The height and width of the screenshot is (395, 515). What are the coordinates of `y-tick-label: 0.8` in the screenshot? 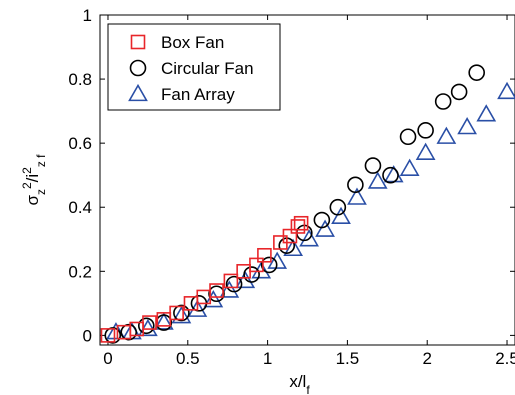 It's located at (80, 79).